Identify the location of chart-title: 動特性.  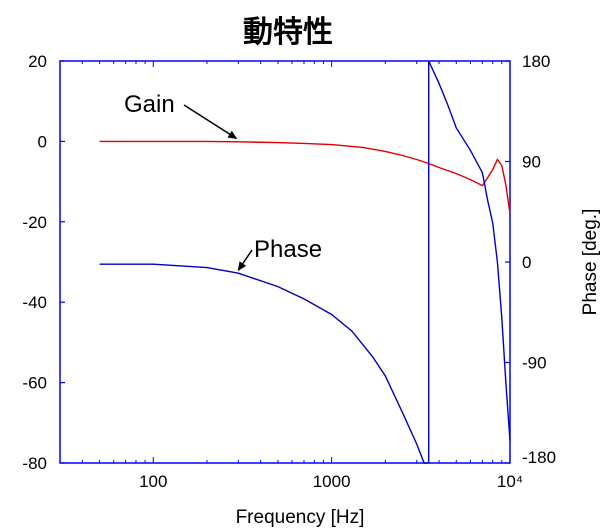
(288, 32).